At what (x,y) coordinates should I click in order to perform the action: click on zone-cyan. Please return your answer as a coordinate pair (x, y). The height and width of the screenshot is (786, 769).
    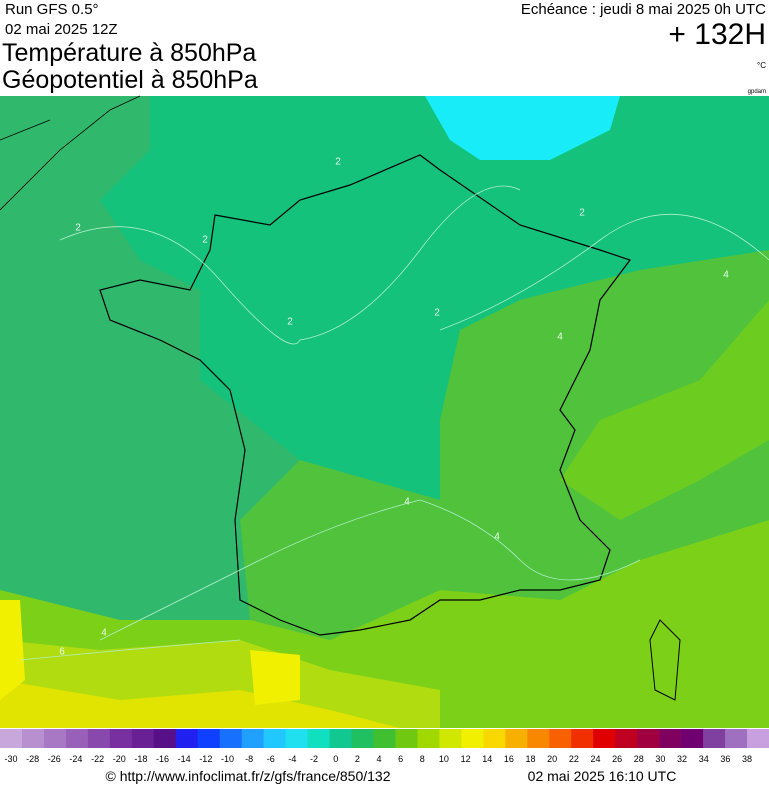
    Looking at the image, I should click on (522, 128).